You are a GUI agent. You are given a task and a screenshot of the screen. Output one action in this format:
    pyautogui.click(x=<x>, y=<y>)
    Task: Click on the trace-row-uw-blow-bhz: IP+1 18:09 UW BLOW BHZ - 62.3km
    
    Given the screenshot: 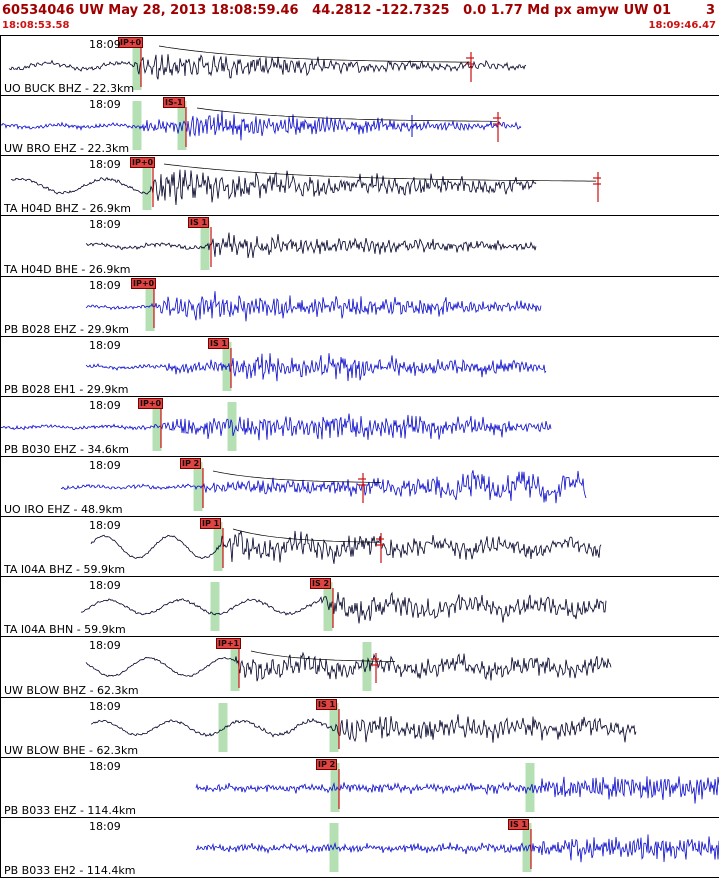 What is the action you would take?
    pyautogui.click(x=360, y=667)
    